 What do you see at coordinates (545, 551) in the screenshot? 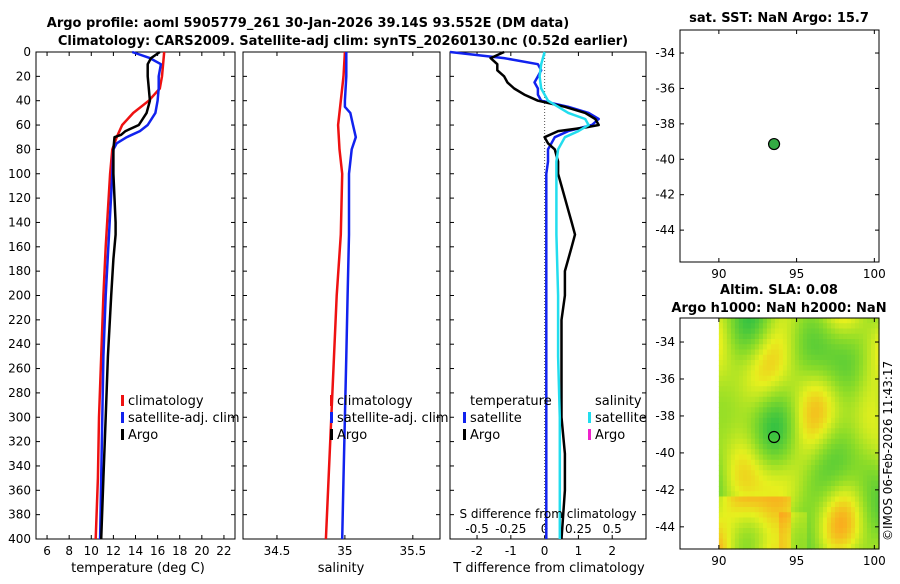
I see `x-tick-label: 0` at bounding box center [545, 551].